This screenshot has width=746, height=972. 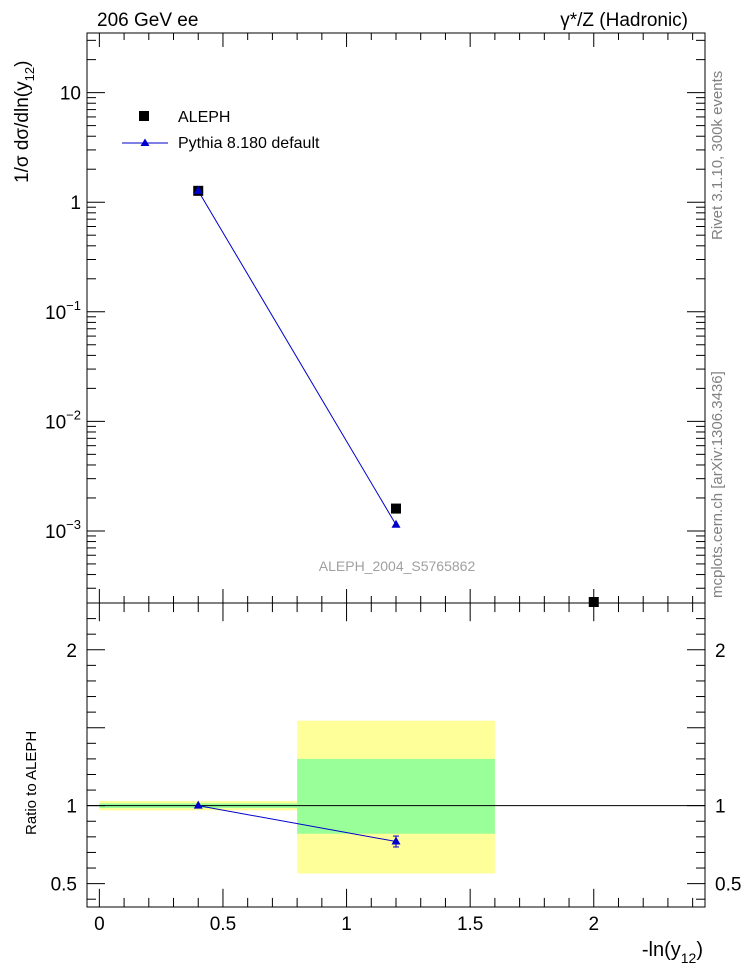 What do you see at coordinates (717, 155) in the screenshot?
I see `rivet-label: Rivet 3.1.10, 300k events` at bounding box center [717, 155].